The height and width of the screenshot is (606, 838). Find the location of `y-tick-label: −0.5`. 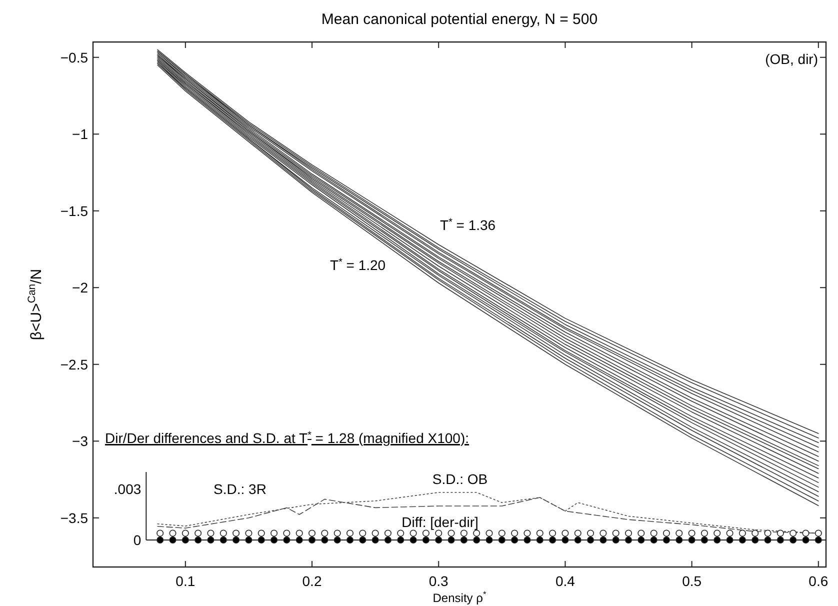

y-tick-label: −0.5 is located at coordinates (74, 57).